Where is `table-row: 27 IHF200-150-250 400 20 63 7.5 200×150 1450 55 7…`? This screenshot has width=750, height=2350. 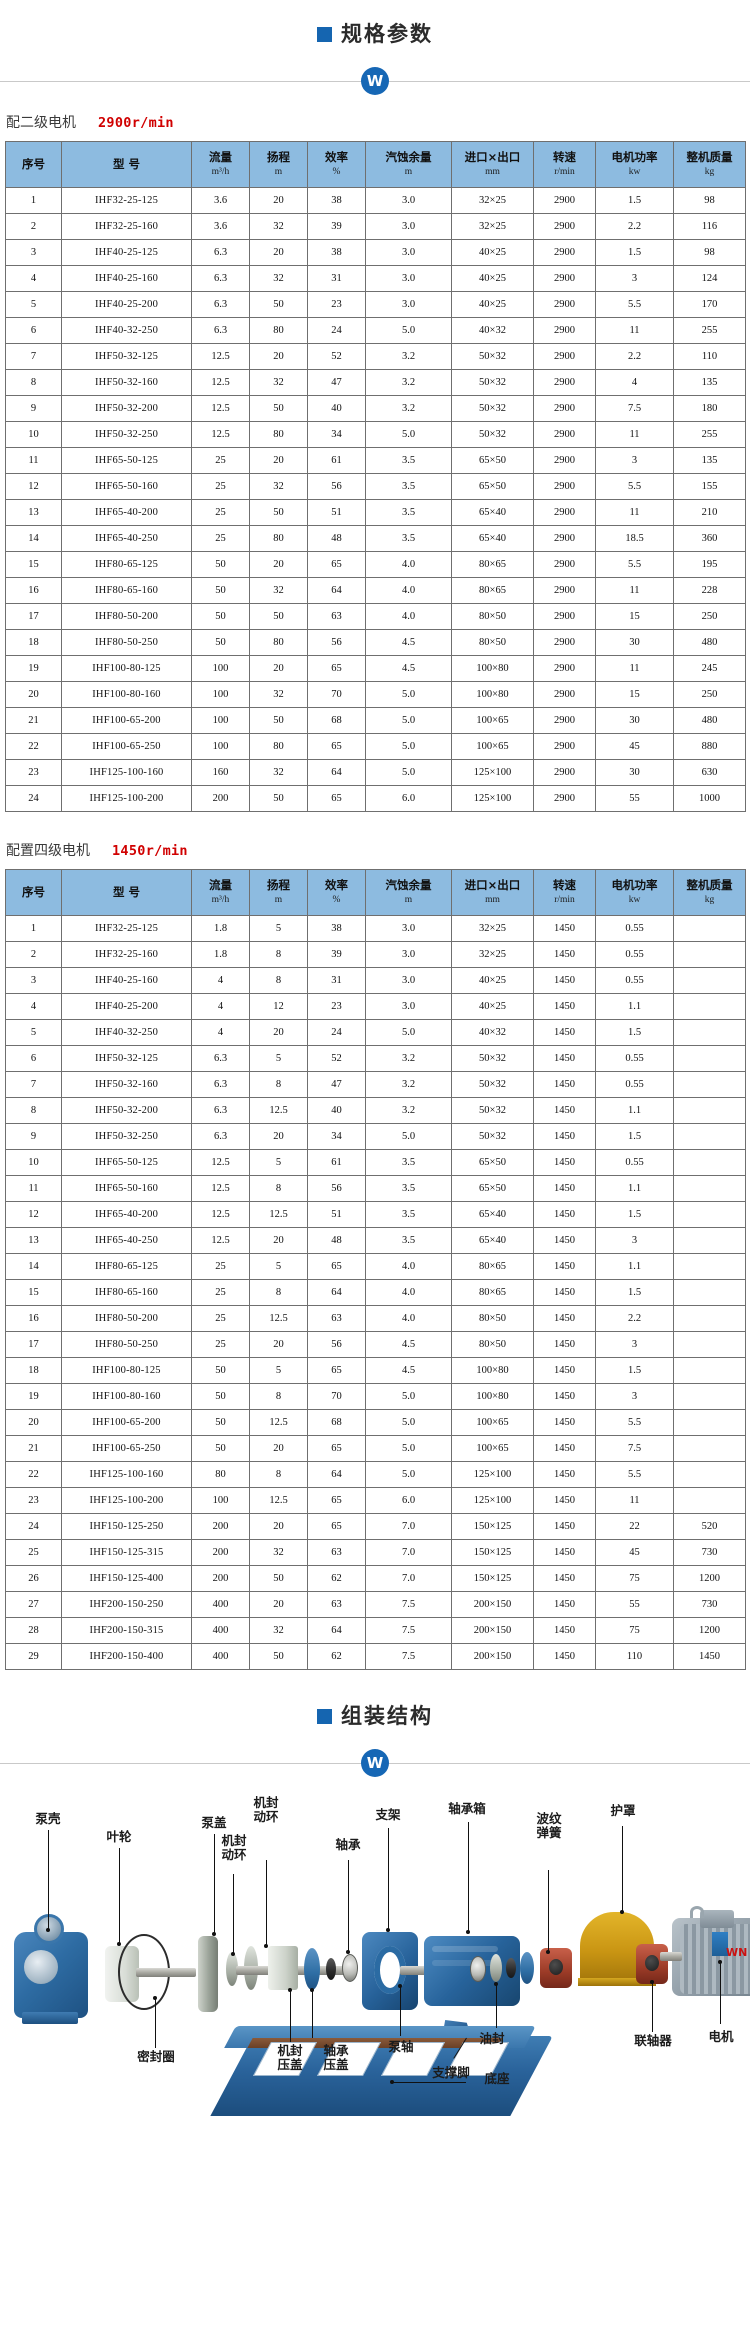
table-row: 27 IHF200-150-250 400 20 63 7.5 200×150 1450 55 7… is located at coordinates (375, 1604).